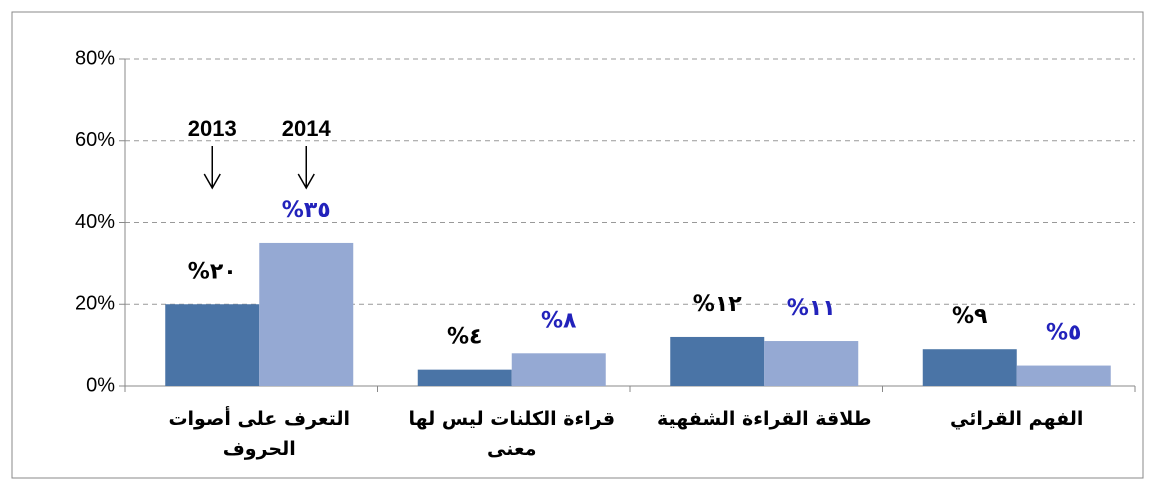  I want to click on y-tick-label: 80%, so click(95, 58).